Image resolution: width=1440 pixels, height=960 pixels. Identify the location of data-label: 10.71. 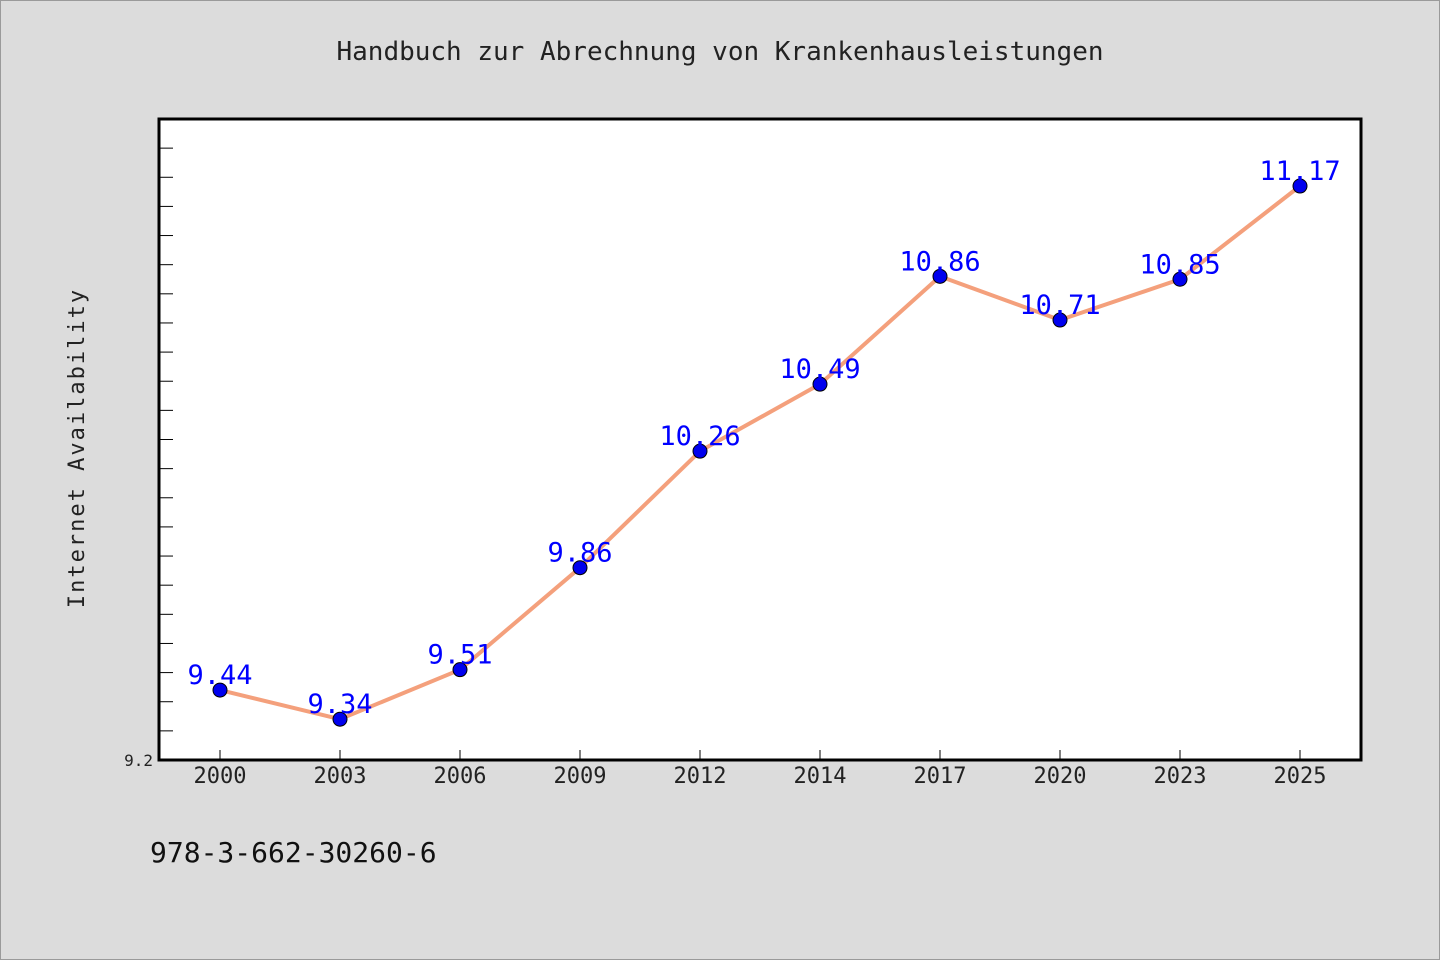
(1059, 305).